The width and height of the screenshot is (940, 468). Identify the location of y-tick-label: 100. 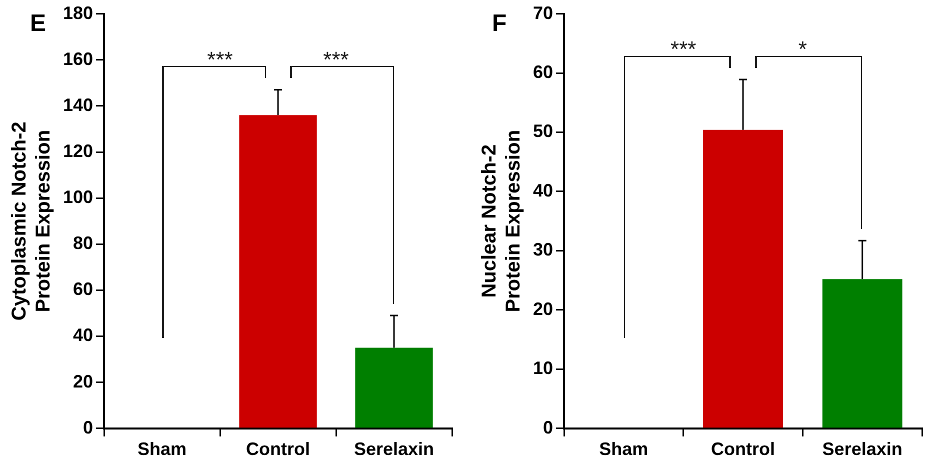
(78, 197).